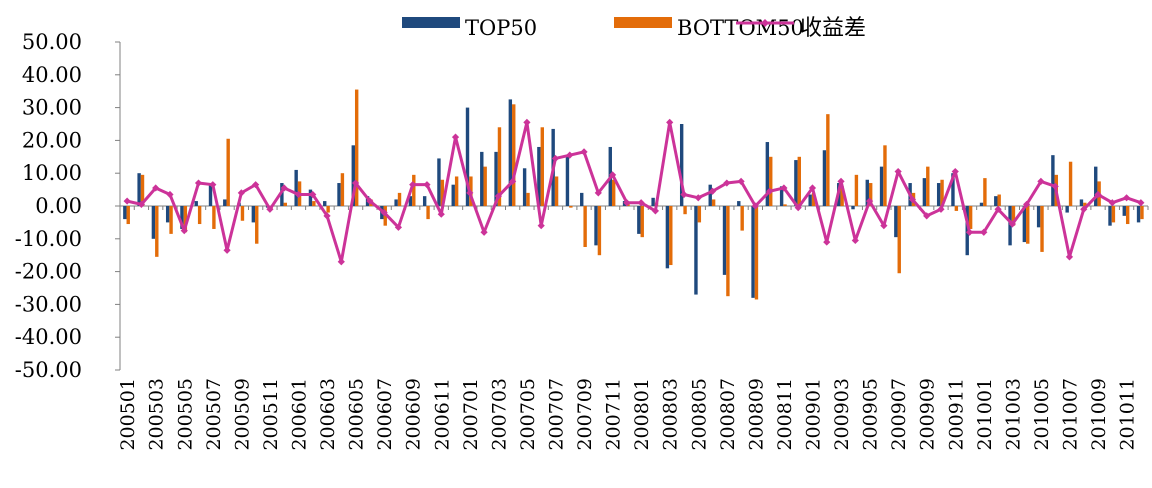  I want to click on x-tick-label: 200701, so click(471, 414).